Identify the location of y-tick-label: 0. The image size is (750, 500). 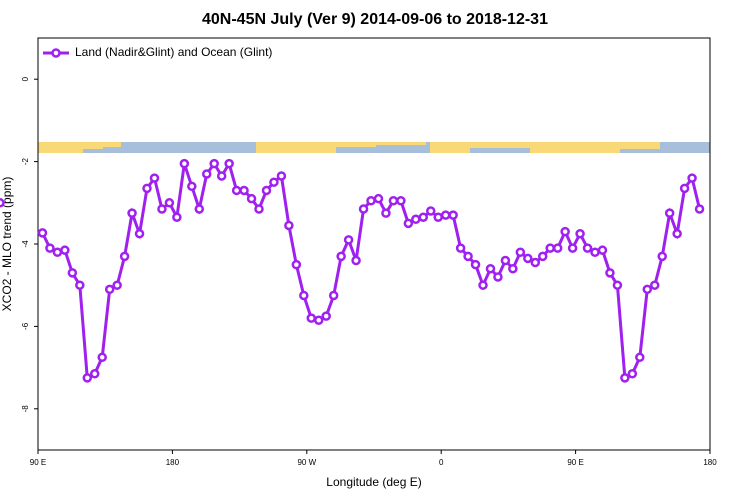
(25, 78).